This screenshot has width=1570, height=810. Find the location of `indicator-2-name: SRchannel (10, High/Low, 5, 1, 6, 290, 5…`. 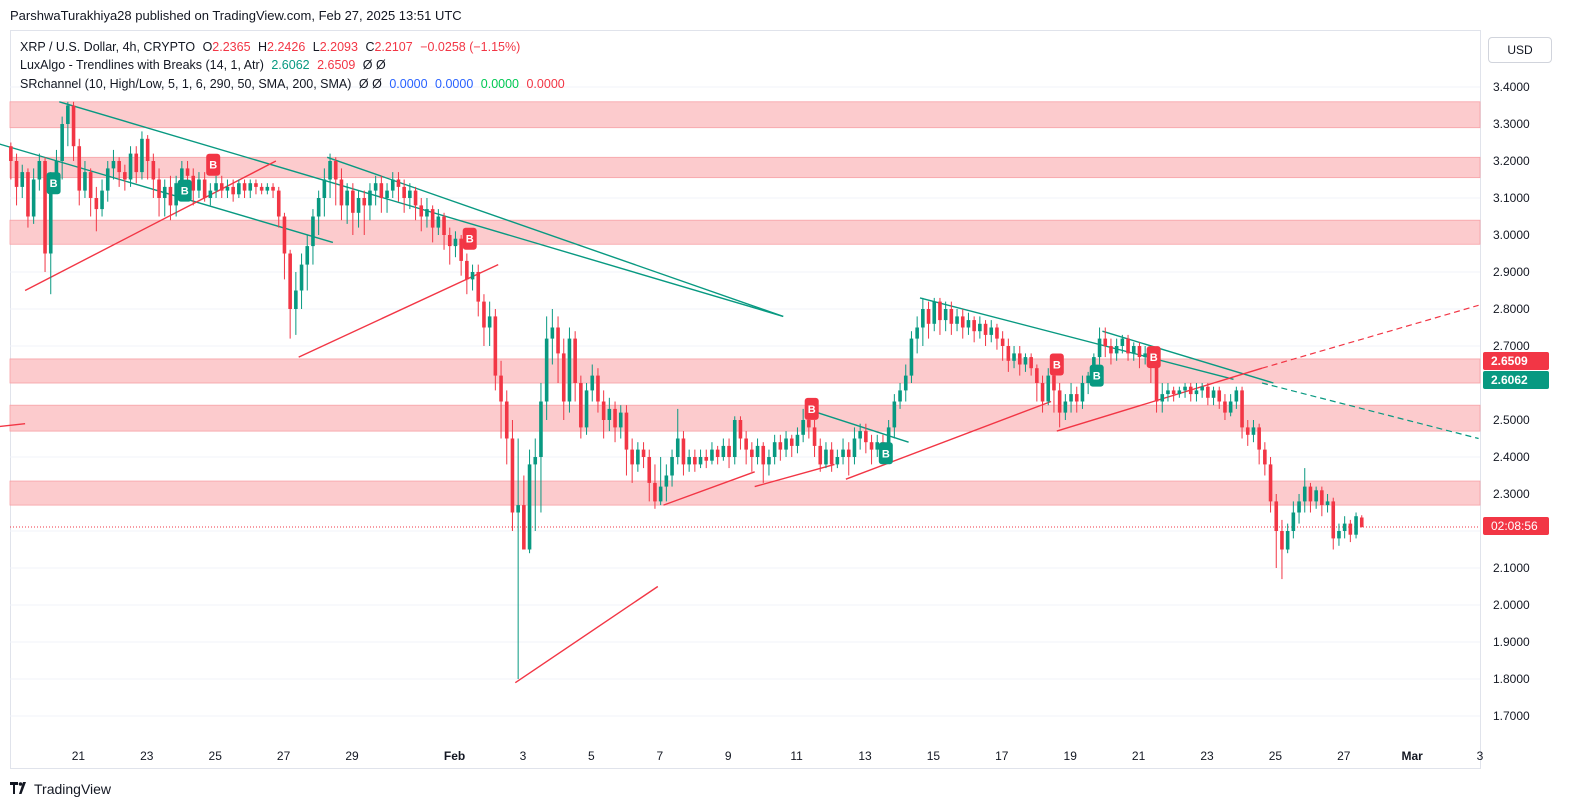

indicator-2-name: SRchannel (10, High/Low, 5, 1, 6, 290, 5… is located at coordinates (186, 84).